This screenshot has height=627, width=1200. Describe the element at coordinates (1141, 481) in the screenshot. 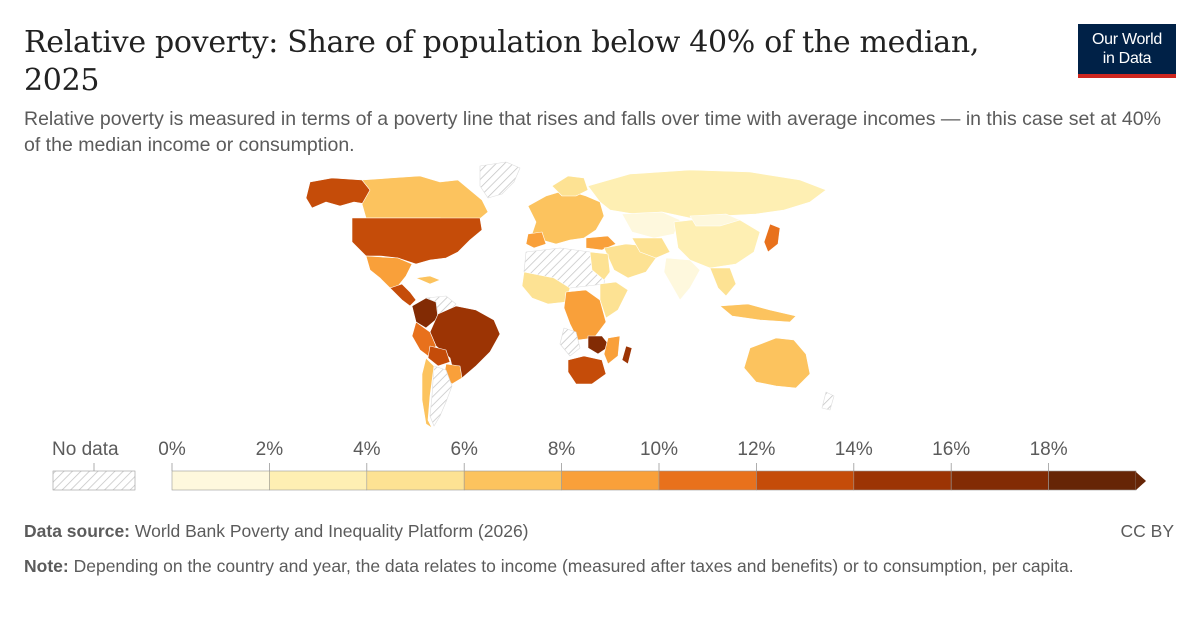

I see `legend-arrow` at that location.